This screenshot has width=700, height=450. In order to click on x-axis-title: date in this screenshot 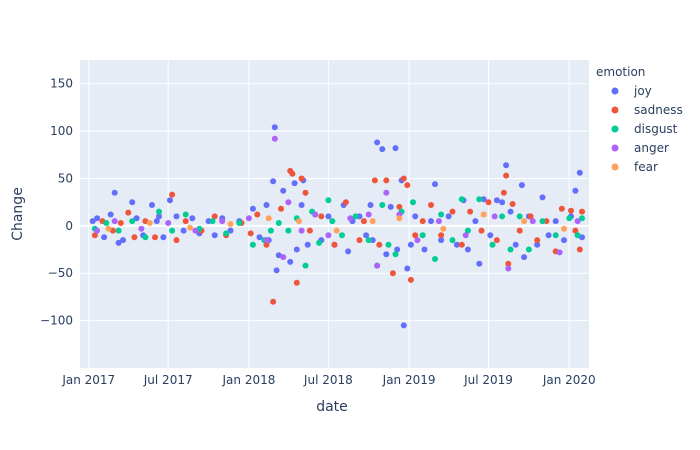, I will do `click(332, 407)`.